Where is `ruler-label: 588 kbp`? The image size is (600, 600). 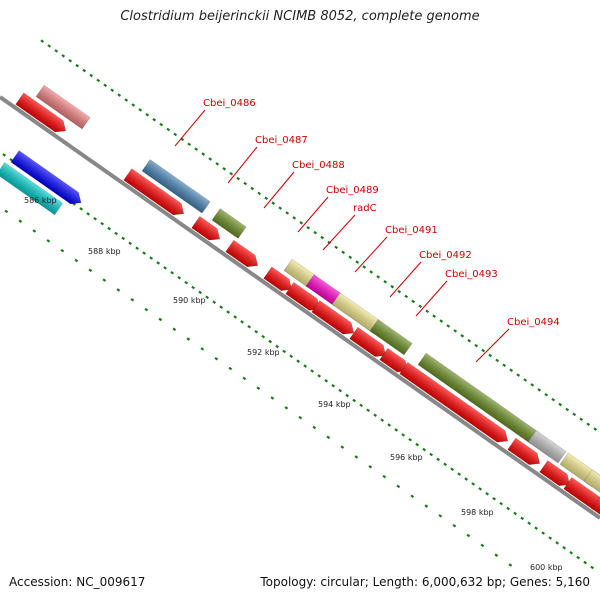
ruler-label: 588 kbp is located at coordinates (104, 251).